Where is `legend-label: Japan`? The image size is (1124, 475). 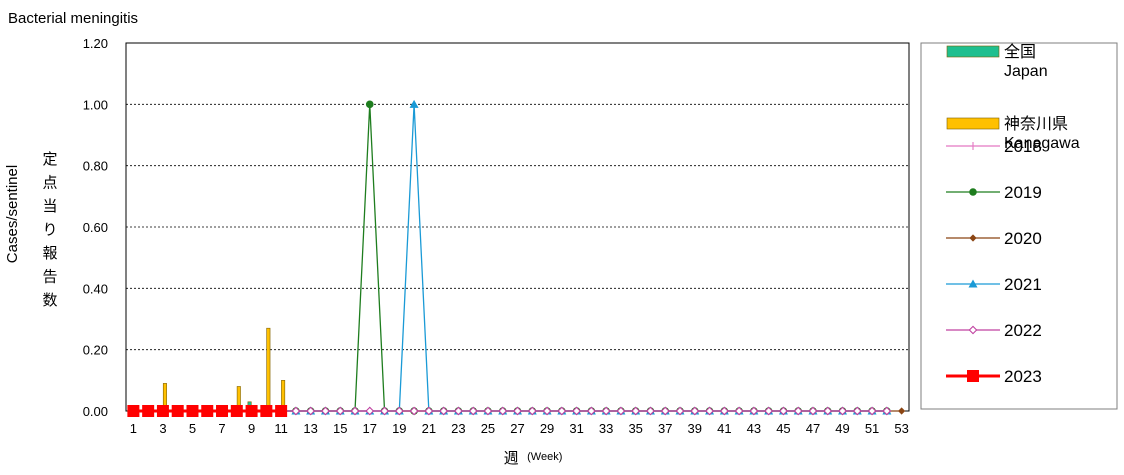 legend-label: Japan is located at coordinates (1026, 71).